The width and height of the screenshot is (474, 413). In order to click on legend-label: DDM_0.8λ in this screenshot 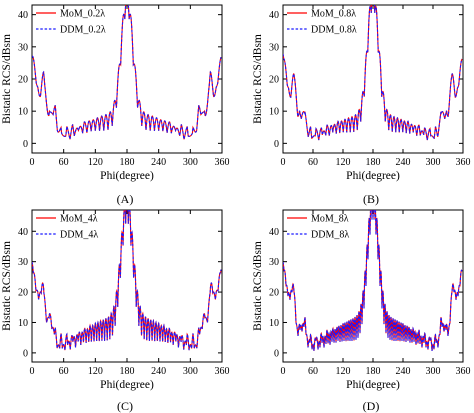, I will do `click(334, 30)`.